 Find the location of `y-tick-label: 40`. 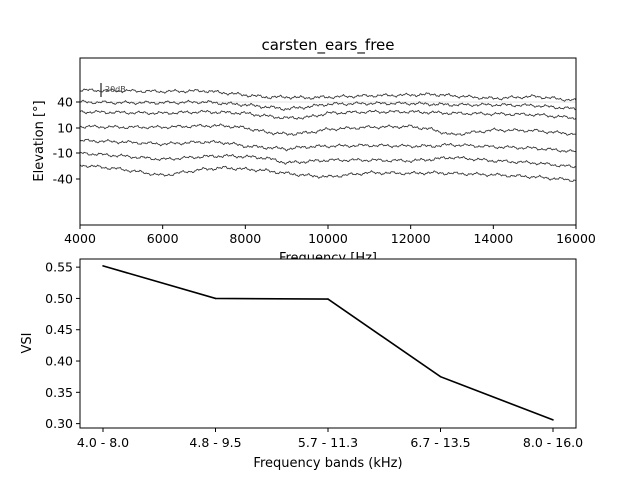

y-tick-label: 40 is located at coordinates (65, 102).